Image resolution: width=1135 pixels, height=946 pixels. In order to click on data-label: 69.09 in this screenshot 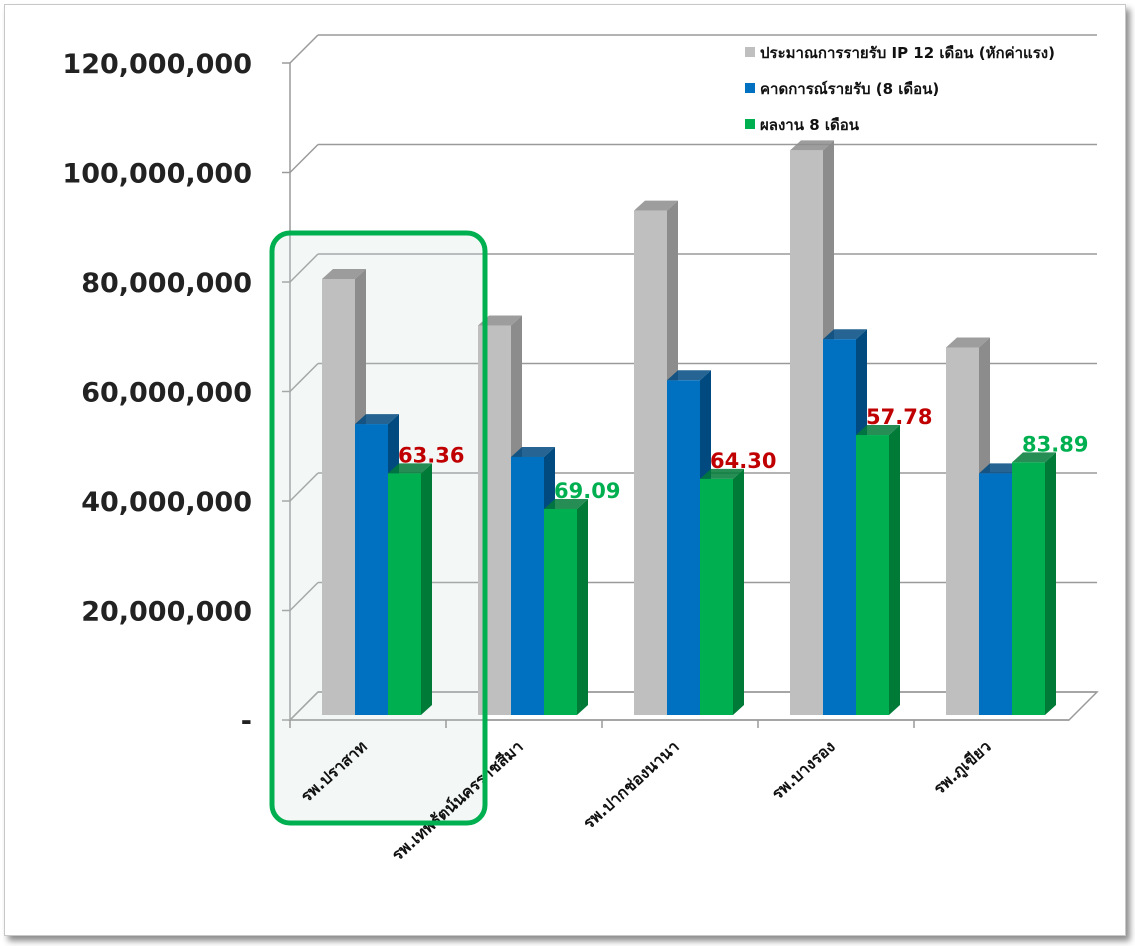, I will do `click(587, 491)`.